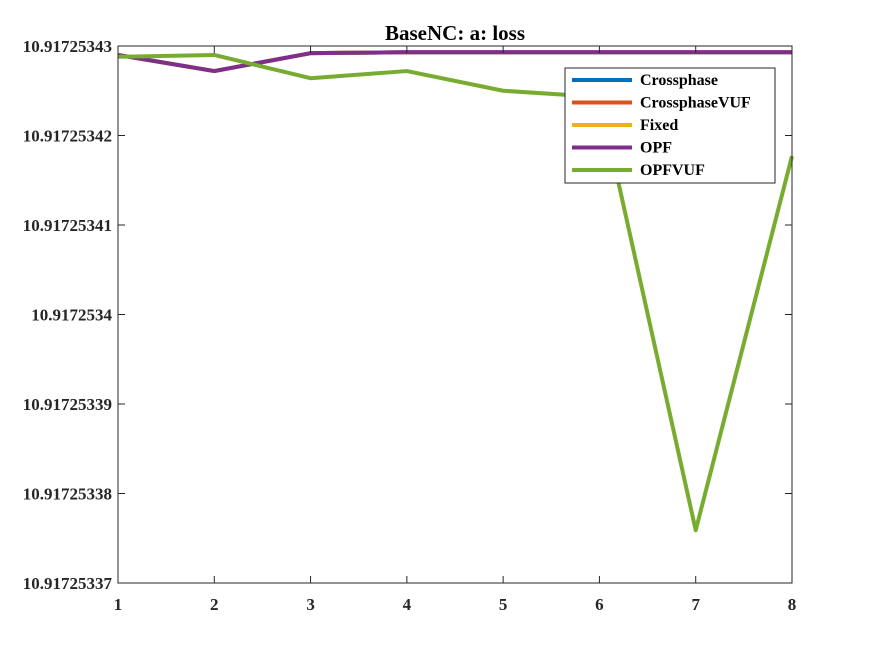  What do you see at coordinates (67, 225) in the screenshot?
I see `y-tick-label: 10.91725341` at bounding box center [67, 225].